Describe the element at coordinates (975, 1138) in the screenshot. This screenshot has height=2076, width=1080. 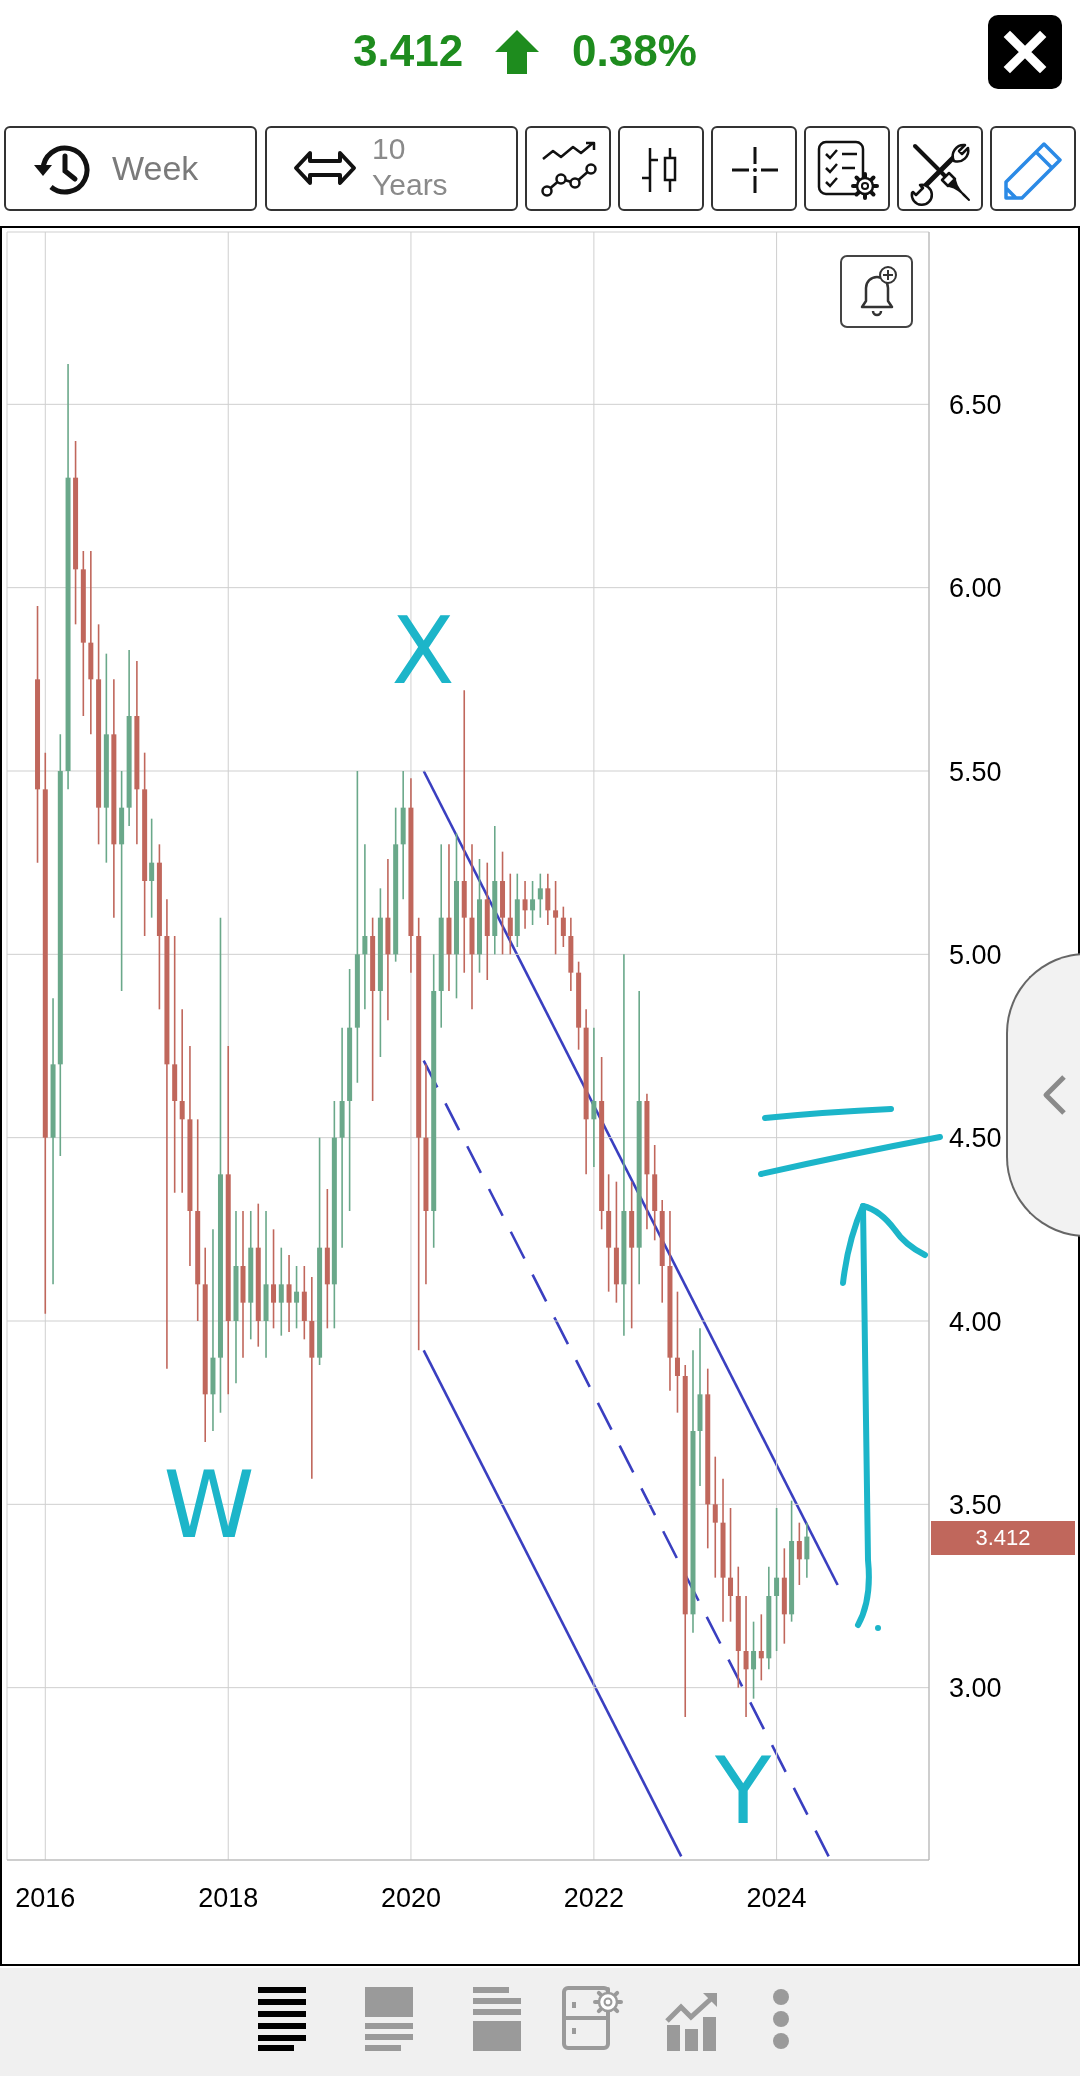
I see `y-tick-label: 4.50` at that location.